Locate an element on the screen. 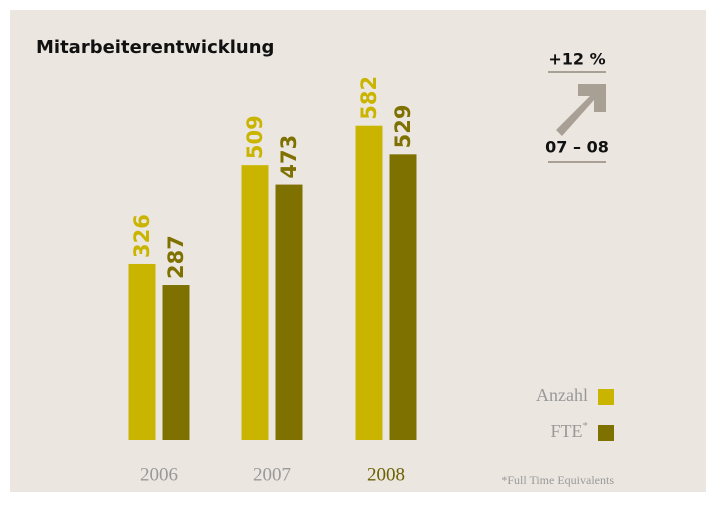  legend-name: FTE is located at coordinates (566, 431).